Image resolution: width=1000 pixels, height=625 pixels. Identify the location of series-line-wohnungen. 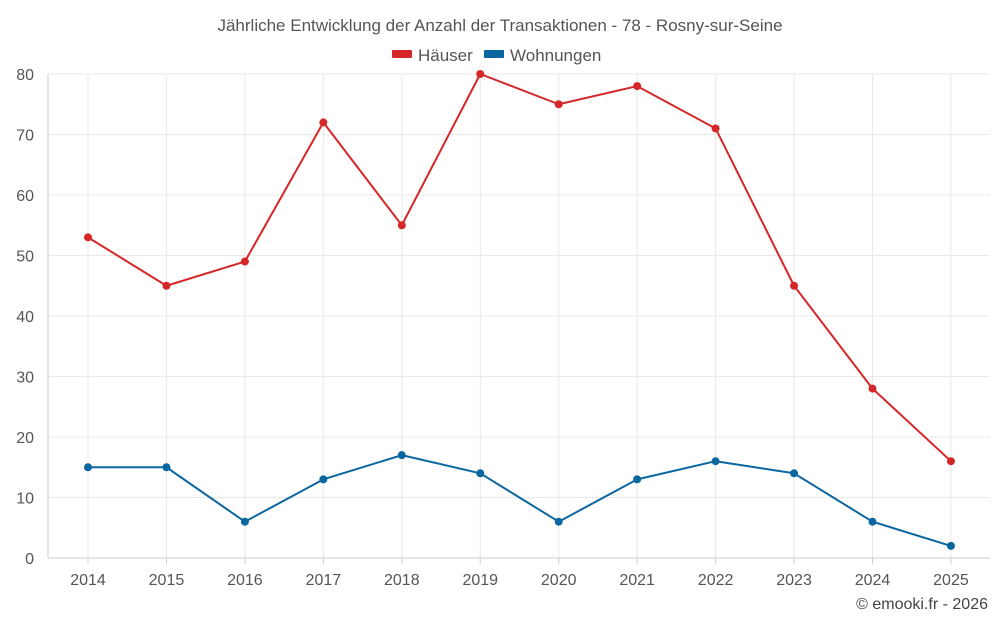
(520, 500).